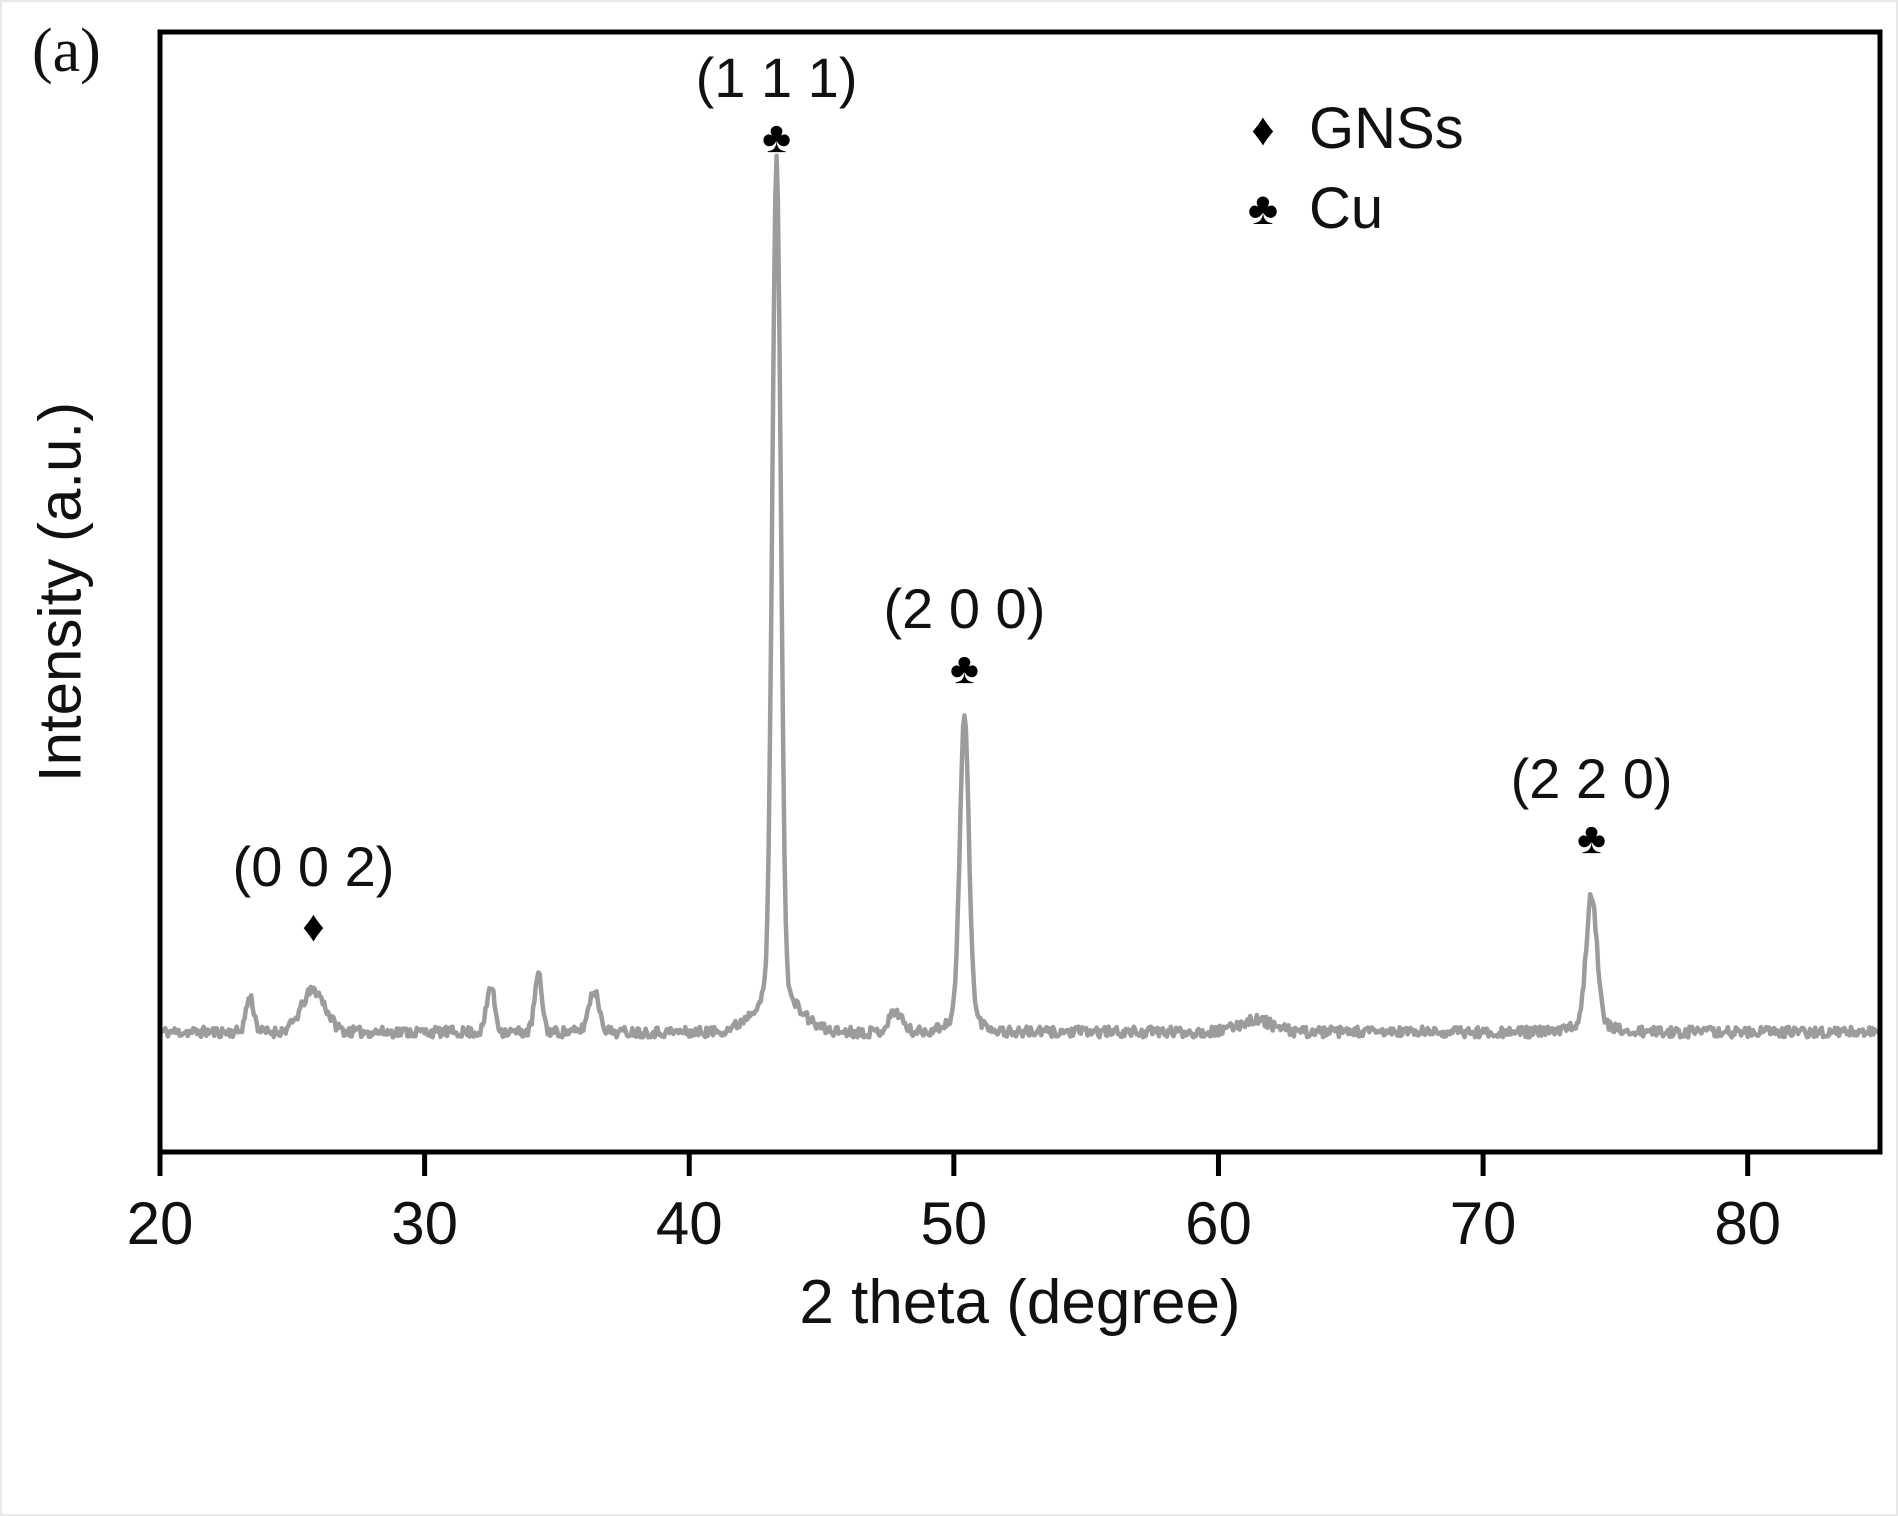  I want to click on legend-item-gnss: ♦ GNSs, so click(1350, 128).